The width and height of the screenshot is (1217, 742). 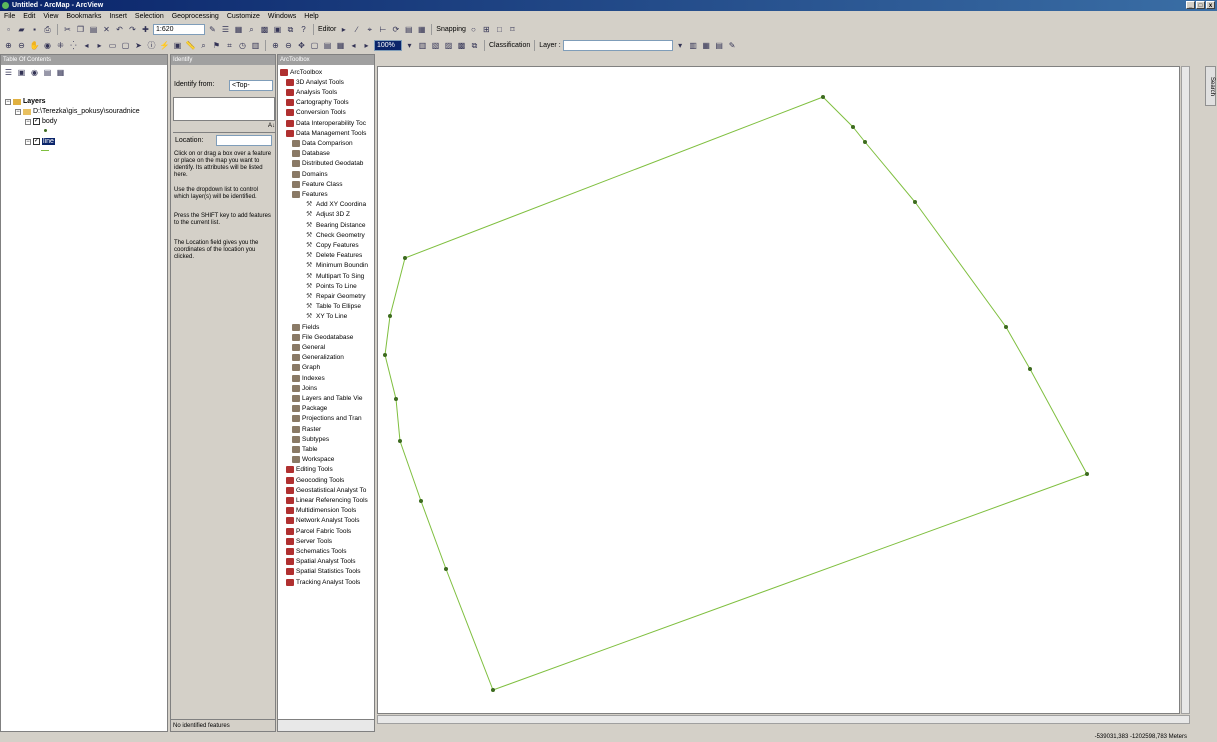 What do you see at coordinates (119, 29) in the screenshot?
I see `undo-icon: ↶` at bounding box center [119, 29].